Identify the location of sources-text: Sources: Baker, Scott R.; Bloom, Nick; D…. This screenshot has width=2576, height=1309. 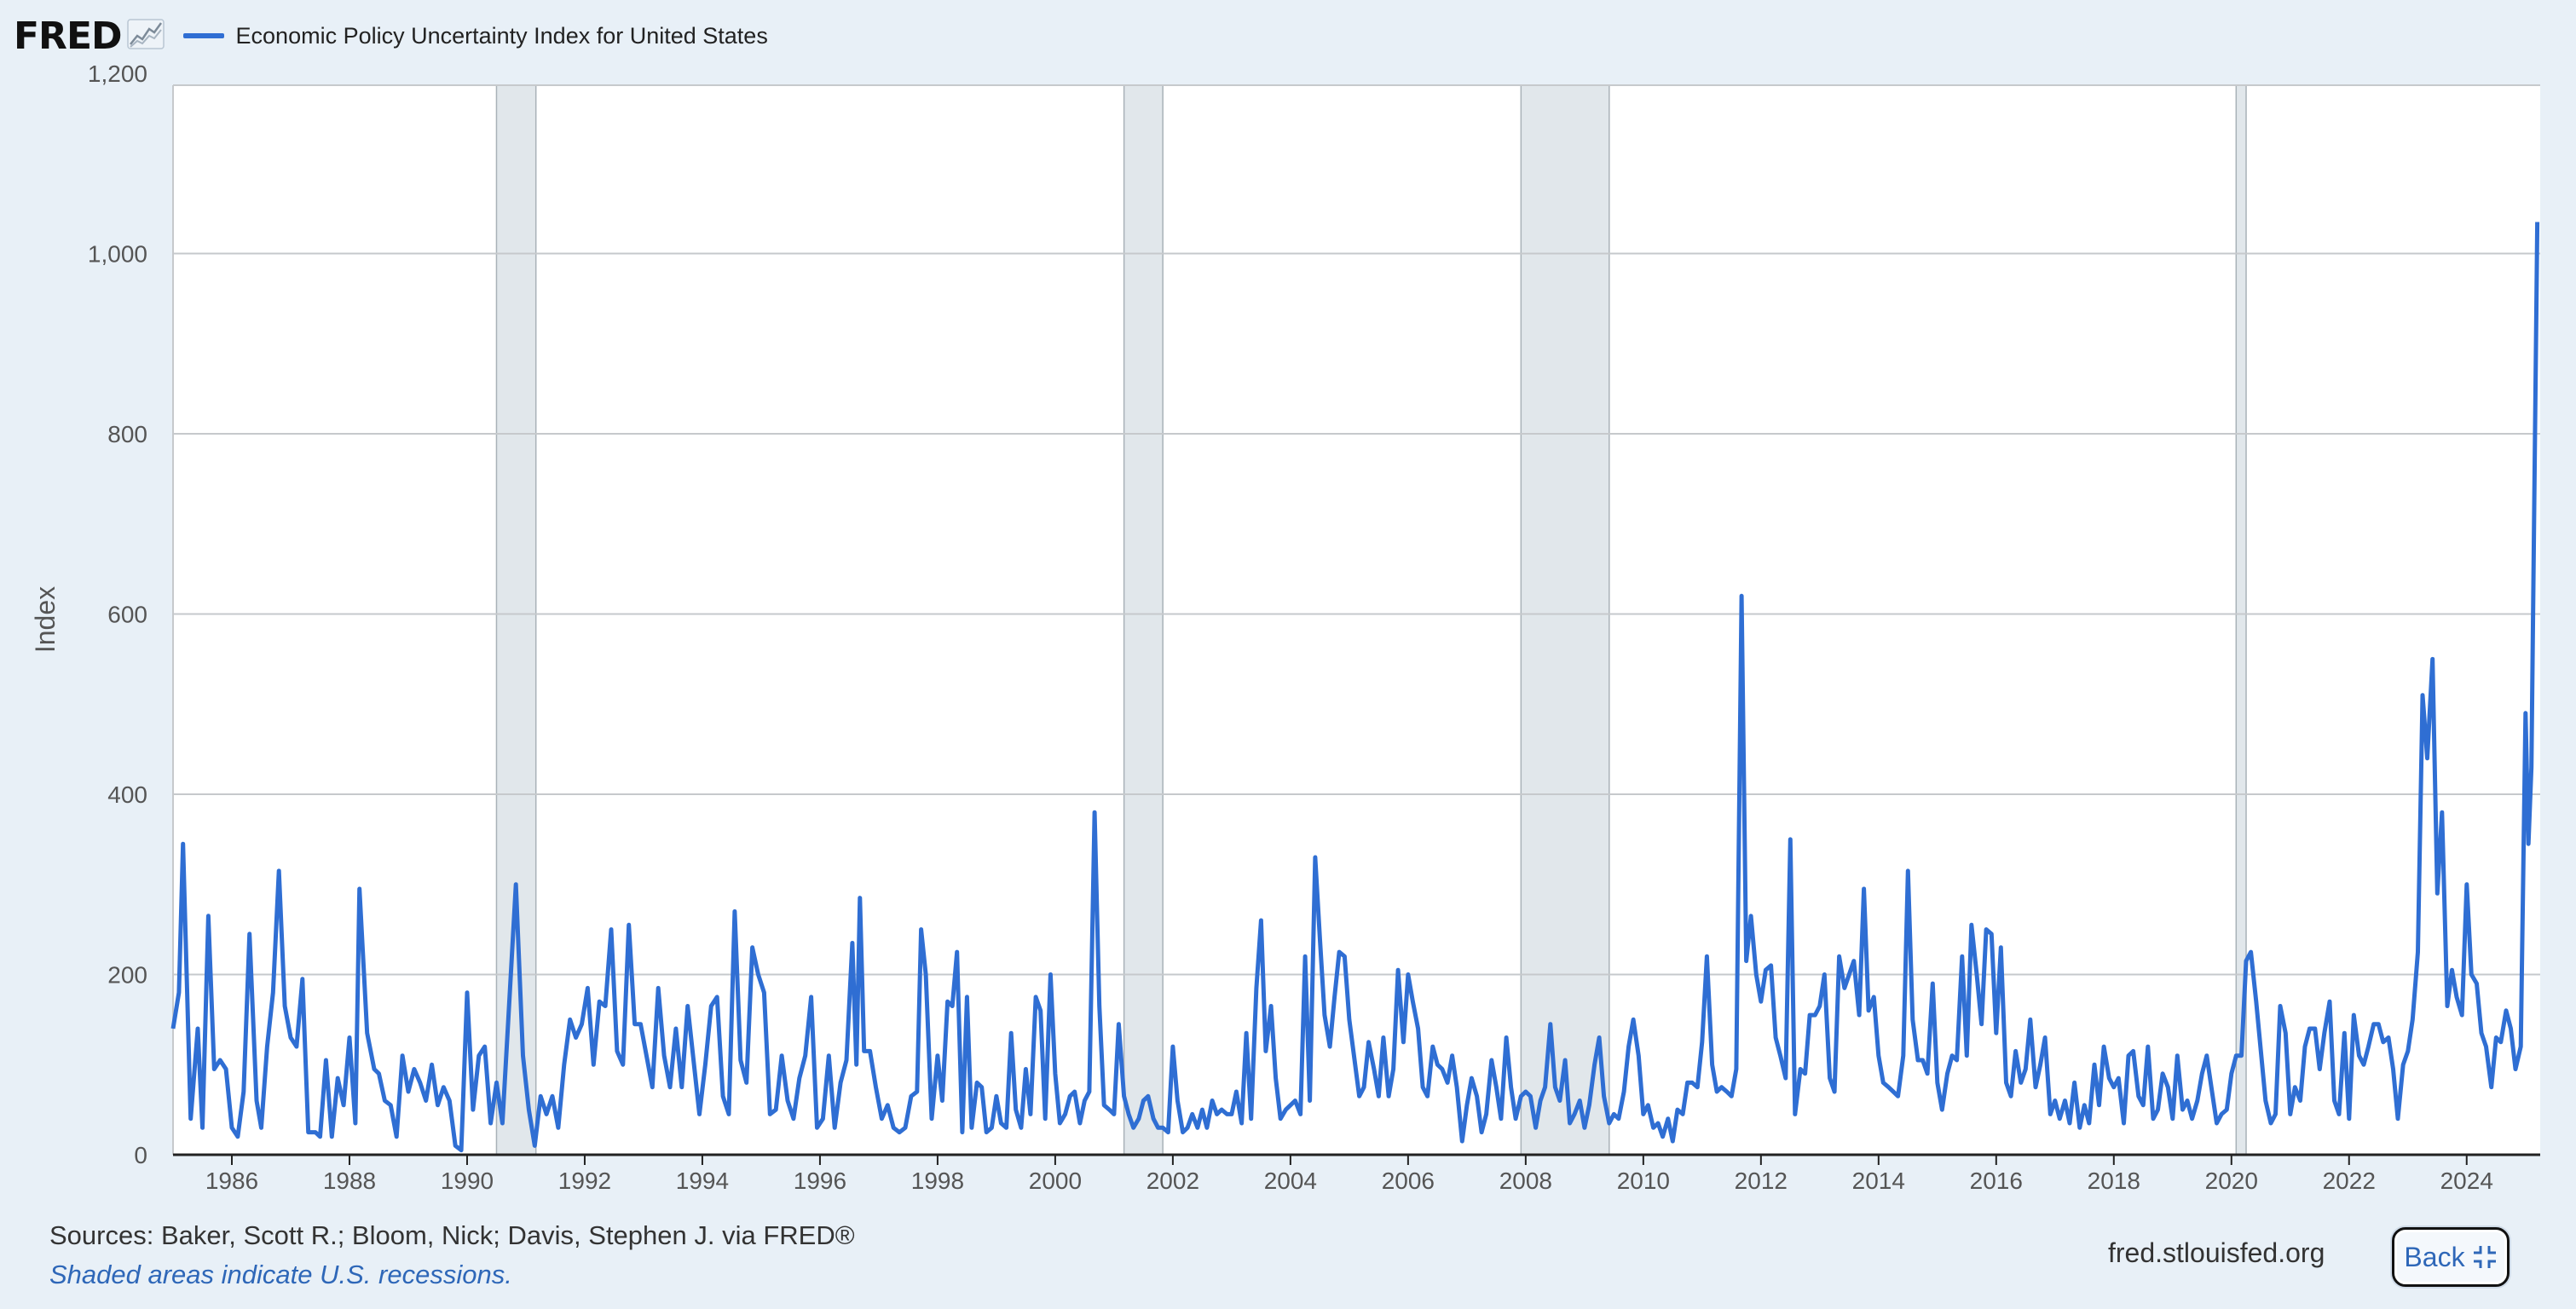
(452, 1235).